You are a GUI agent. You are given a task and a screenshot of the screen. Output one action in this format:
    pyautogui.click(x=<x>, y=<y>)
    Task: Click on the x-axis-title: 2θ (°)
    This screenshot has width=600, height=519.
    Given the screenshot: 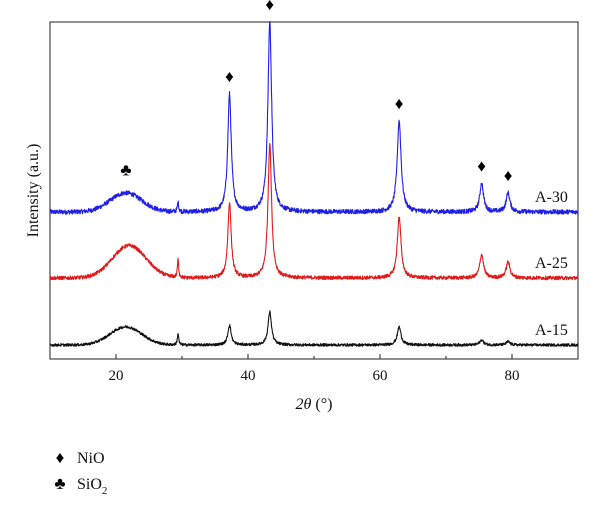 What is the action you would take?
    pyautogui.click(x=314, y=404)
    